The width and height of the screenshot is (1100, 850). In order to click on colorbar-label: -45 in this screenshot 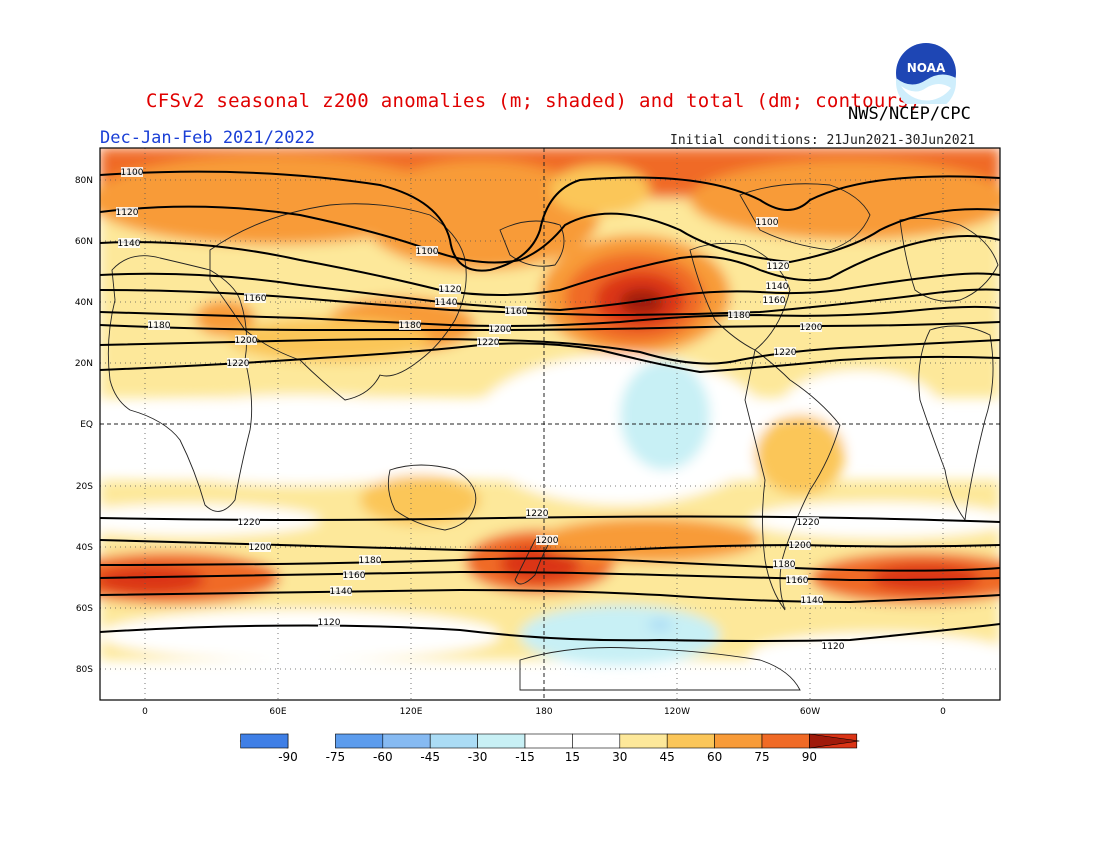, I will do `click(430, 757)`.